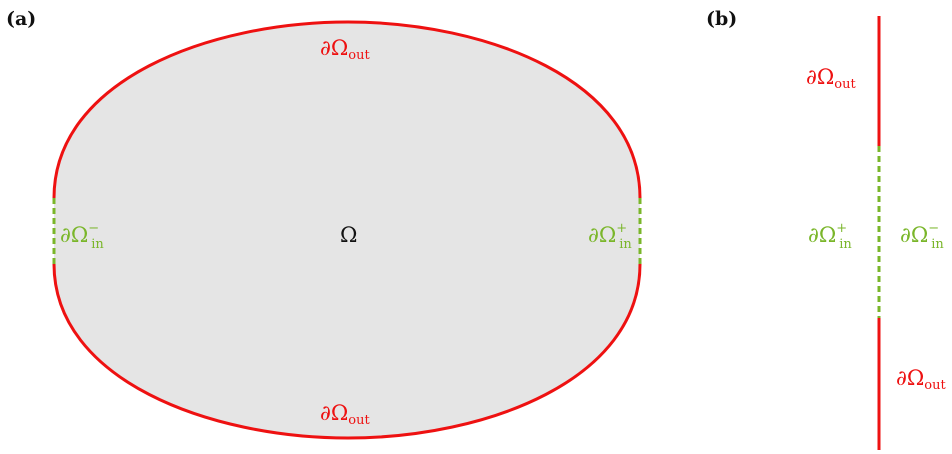 This screenshot has width=952, height=454. Describe the element at coordinates (345, 414) in the screenshot. I see `label-out-bottom-a: ∂Ωout` at that location.